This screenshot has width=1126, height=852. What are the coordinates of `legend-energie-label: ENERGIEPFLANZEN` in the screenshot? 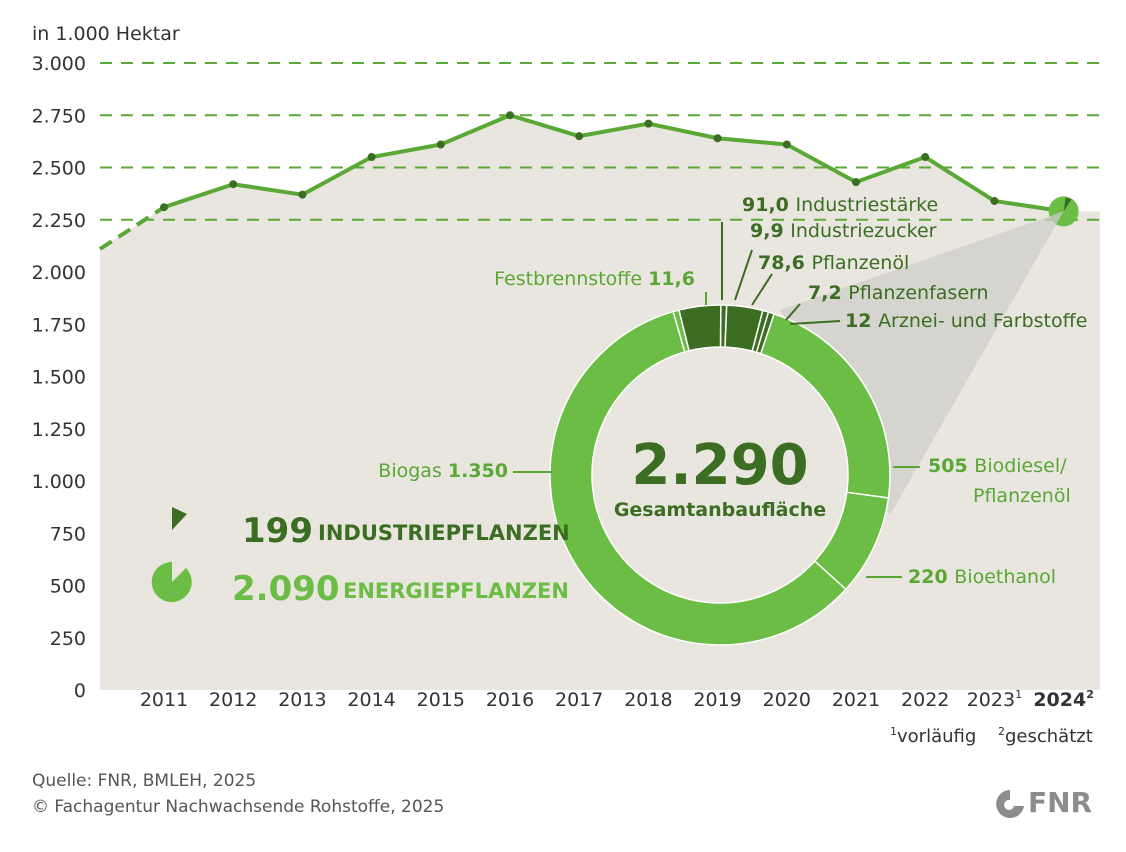 It's located at (456, 591).